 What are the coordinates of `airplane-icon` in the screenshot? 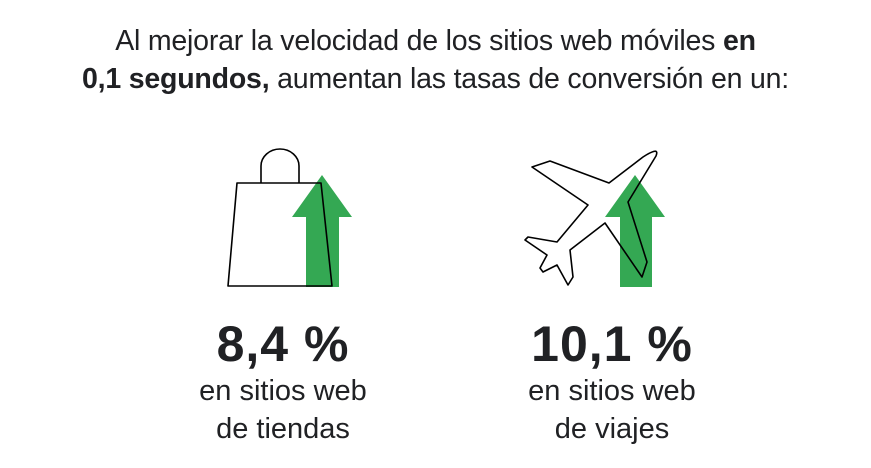 It's located at (591, 218).